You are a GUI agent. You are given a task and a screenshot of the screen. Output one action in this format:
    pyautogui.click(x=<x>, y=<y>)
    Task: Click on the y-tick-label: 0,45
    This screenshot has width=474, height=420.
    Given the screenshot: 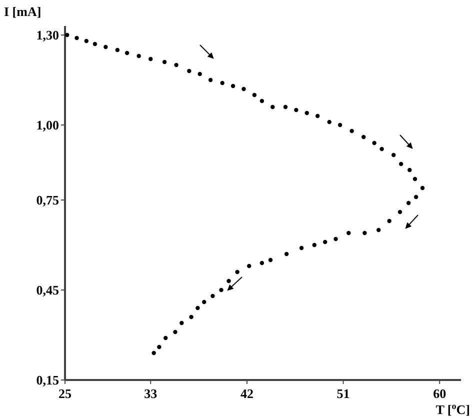 What is the action you would take?
    pyautogui.click(x=48, y=290)
    